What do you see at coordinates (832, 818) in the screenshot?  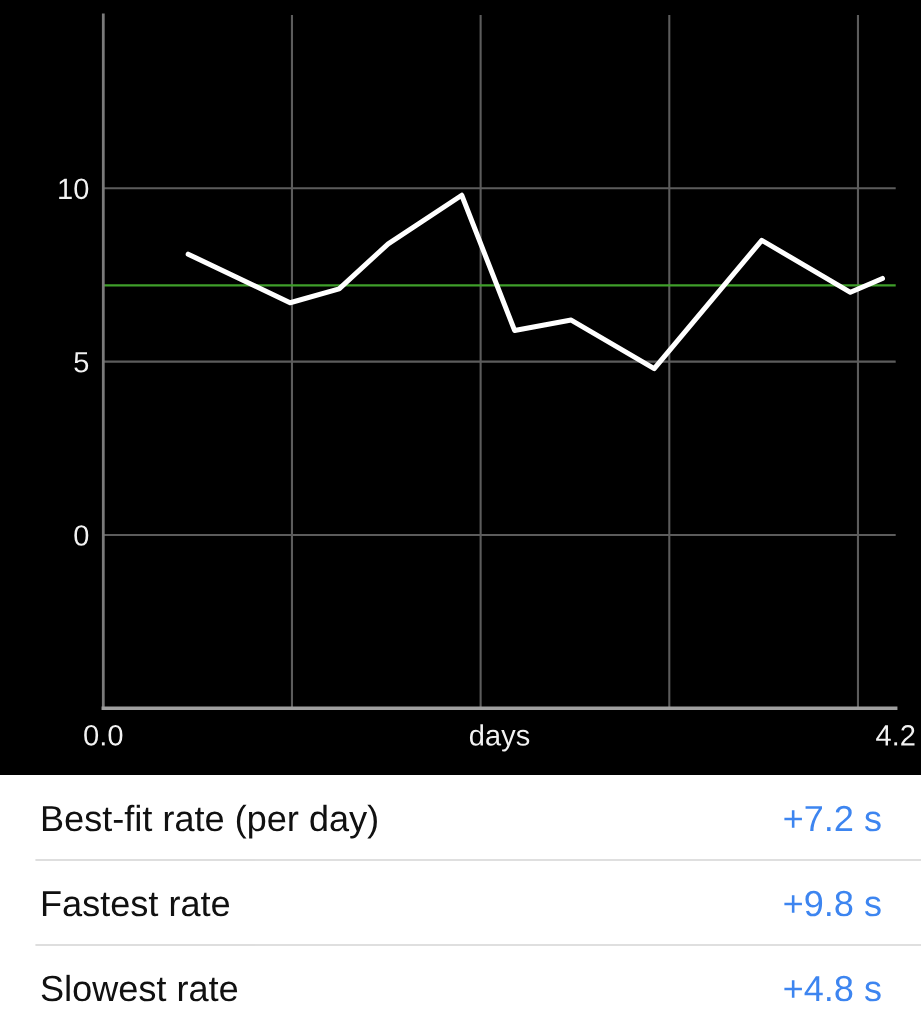 I see `text: +7.2 s` at bounding box center [832, 818].